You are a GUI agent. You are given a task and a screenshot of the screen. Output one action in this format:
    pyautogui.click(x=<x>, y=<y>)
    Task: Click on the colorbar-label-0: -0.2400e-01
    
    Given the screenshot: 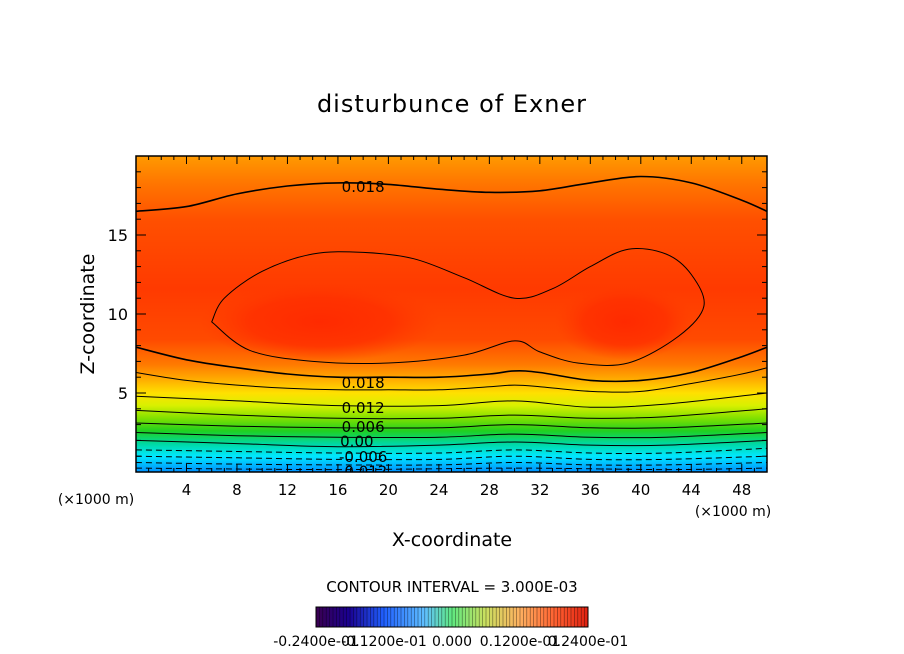 What is the action you would take?
    pyautogui.click(x=316, y=642)
    